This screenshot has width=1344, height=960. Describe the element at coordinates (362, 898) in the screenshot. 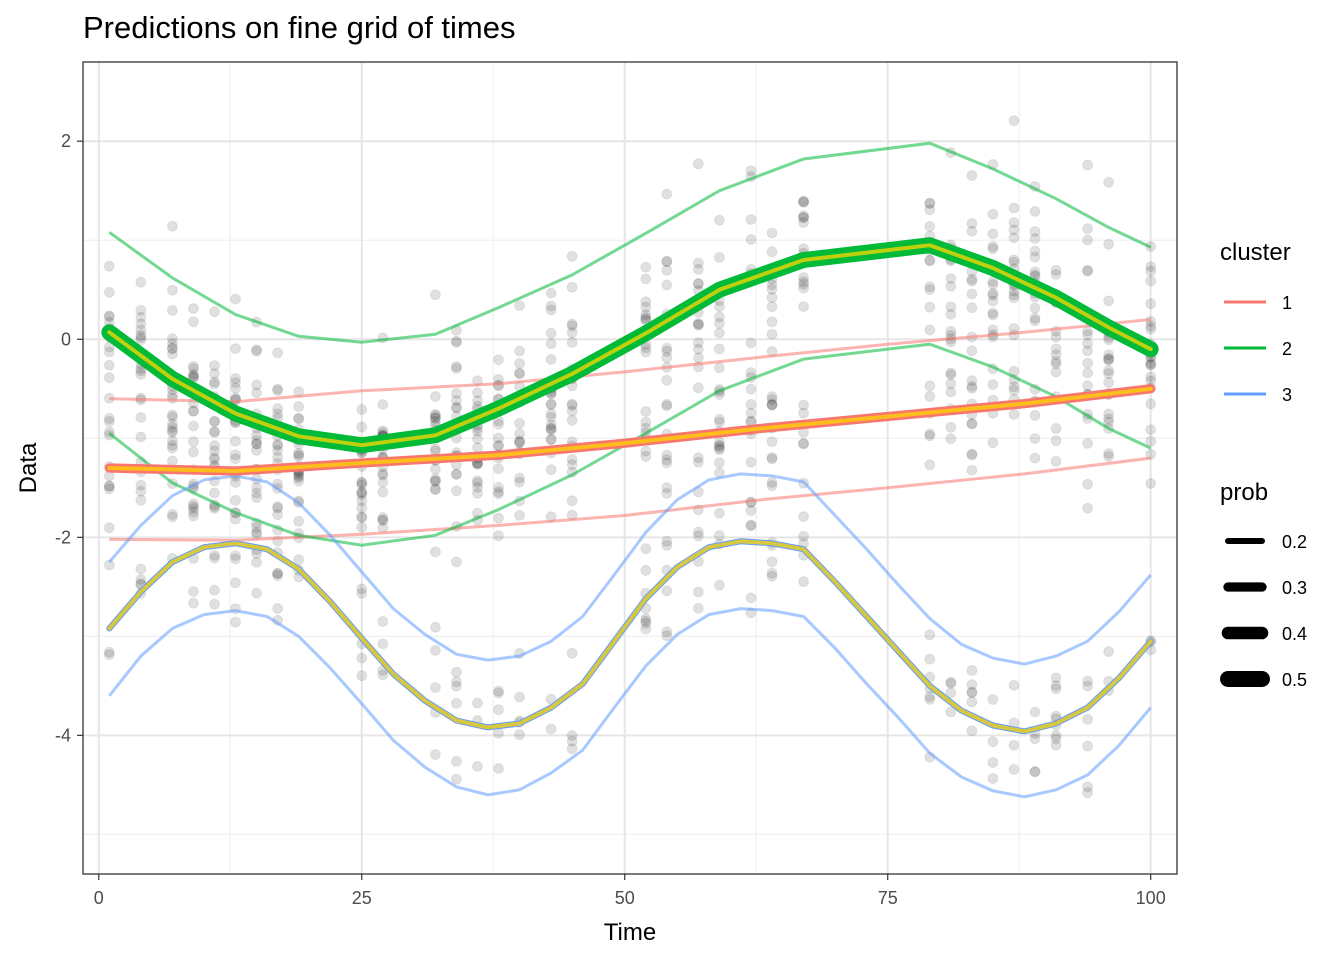

I see `x-tick-label: 25` at that location.